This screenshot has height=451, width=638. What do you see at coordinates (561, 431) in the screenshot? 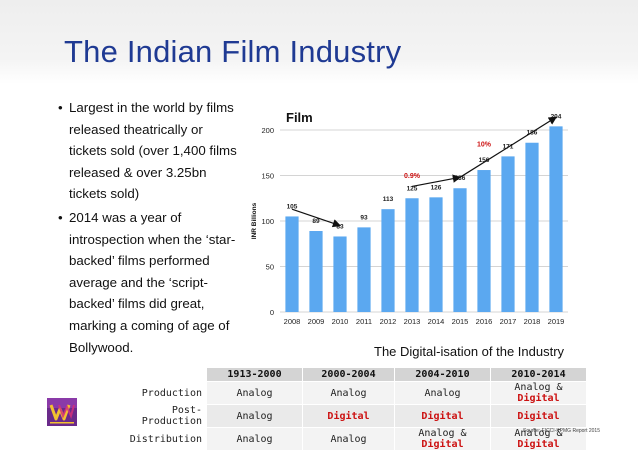
I see `source-note: Source: FICCI-KPMG Report 2015` at bounding box center [561, 431].